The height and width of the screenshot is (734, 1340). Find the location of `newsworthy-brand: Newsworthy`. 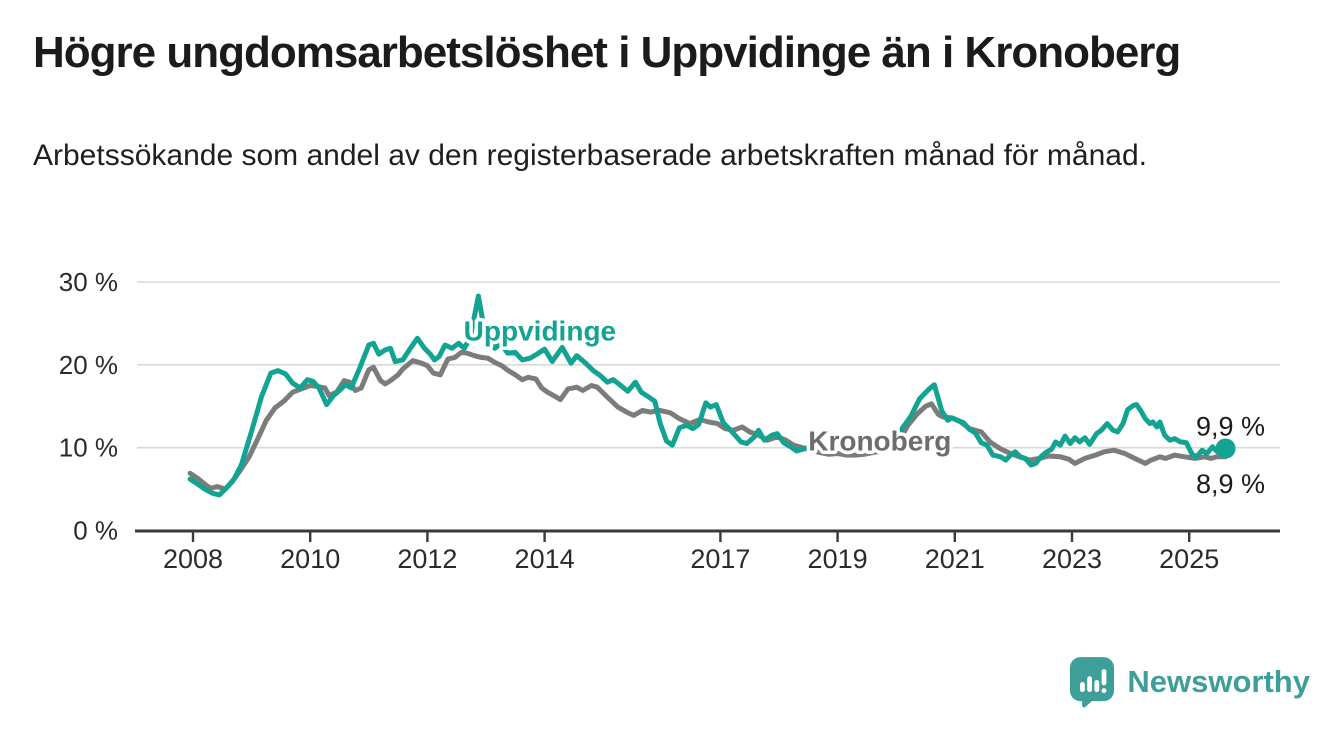

newsworthy-brand: Newsworthy is located at coordinates (1189, 682).